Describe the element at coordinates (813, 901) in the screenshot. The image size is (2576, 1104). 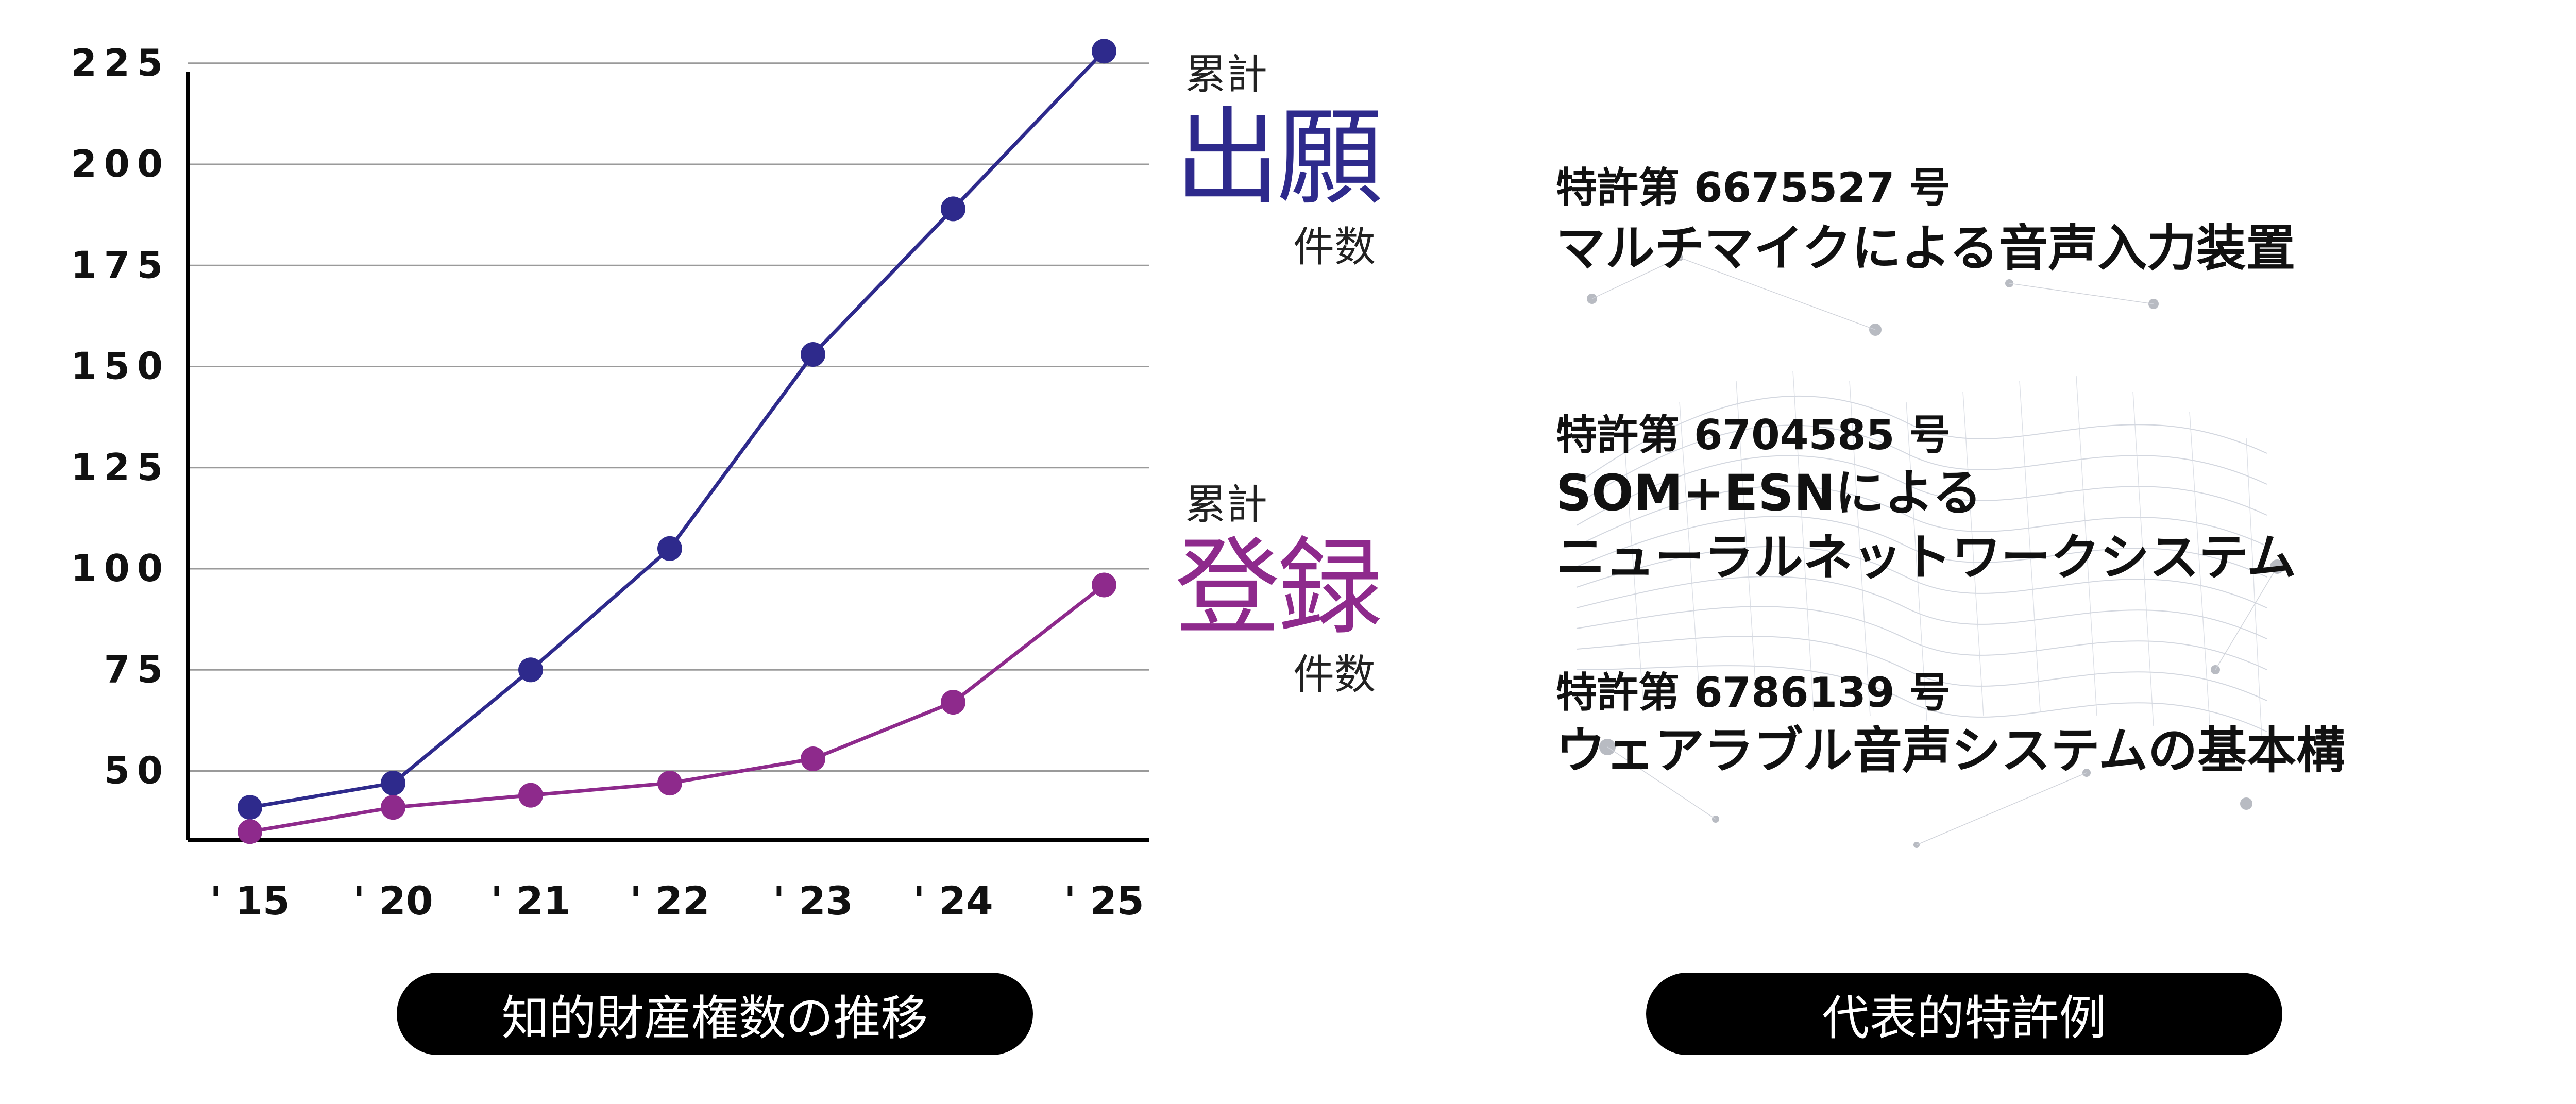
I see `x-tick-label: ' 23` at that location.